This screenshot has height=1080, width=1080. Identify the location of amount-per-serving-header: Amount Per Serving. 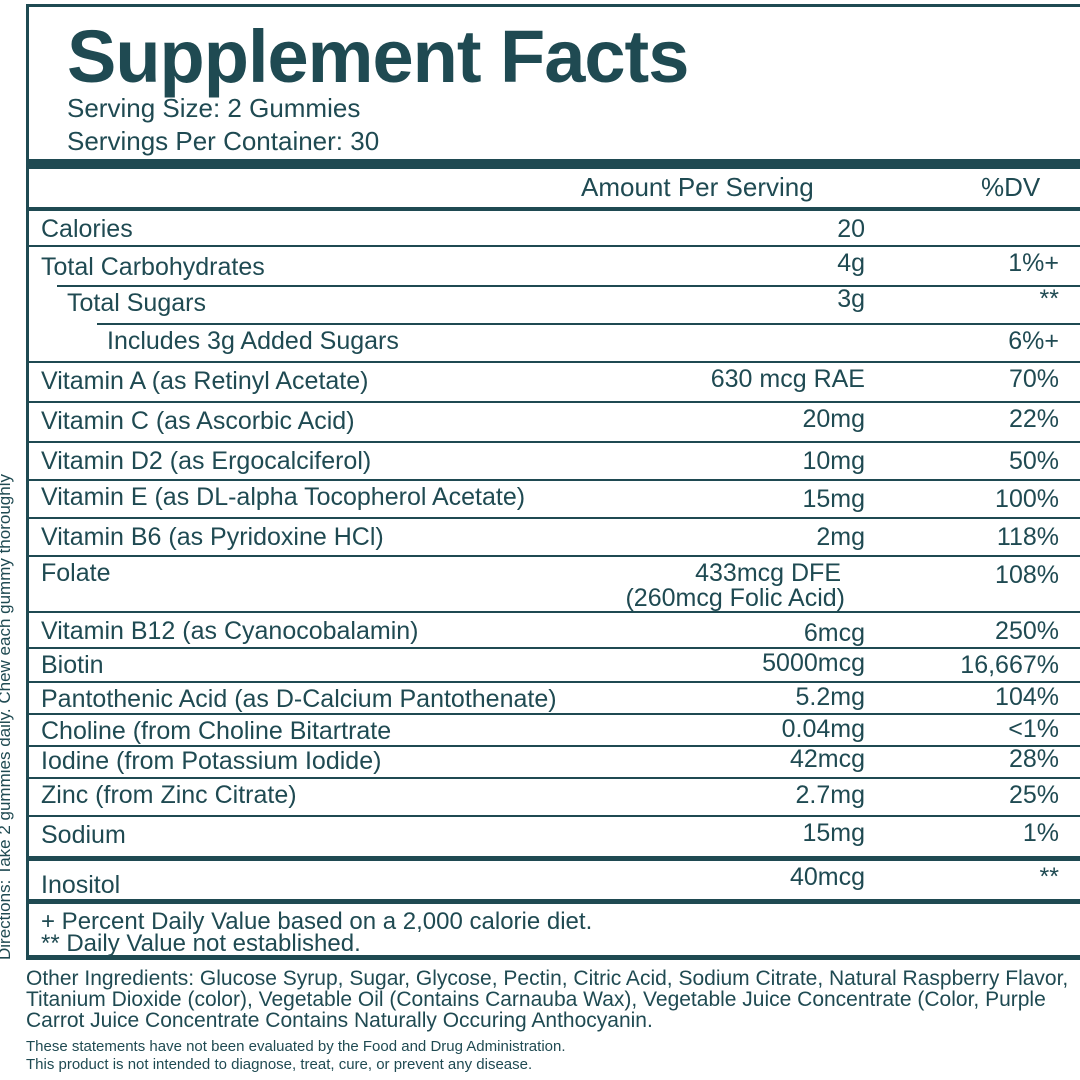
(697, 187).